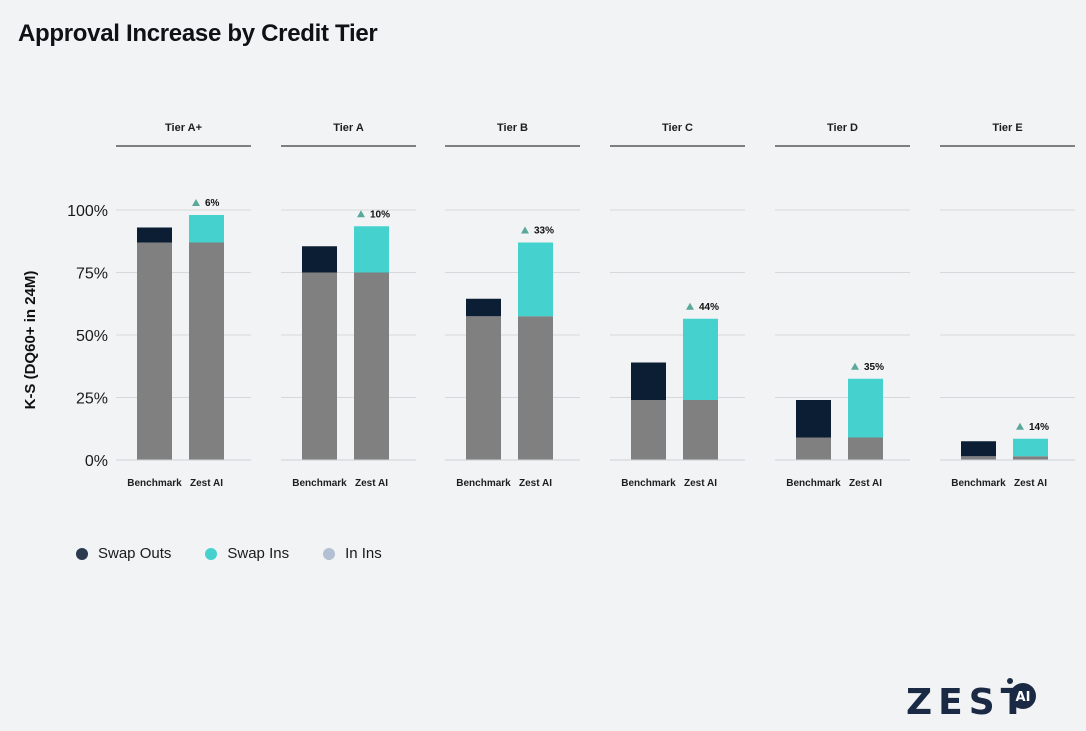 This screenshot has width=1086, height=731. I want to click on legend-item-in-ins: In Ins, so click(352, 553).